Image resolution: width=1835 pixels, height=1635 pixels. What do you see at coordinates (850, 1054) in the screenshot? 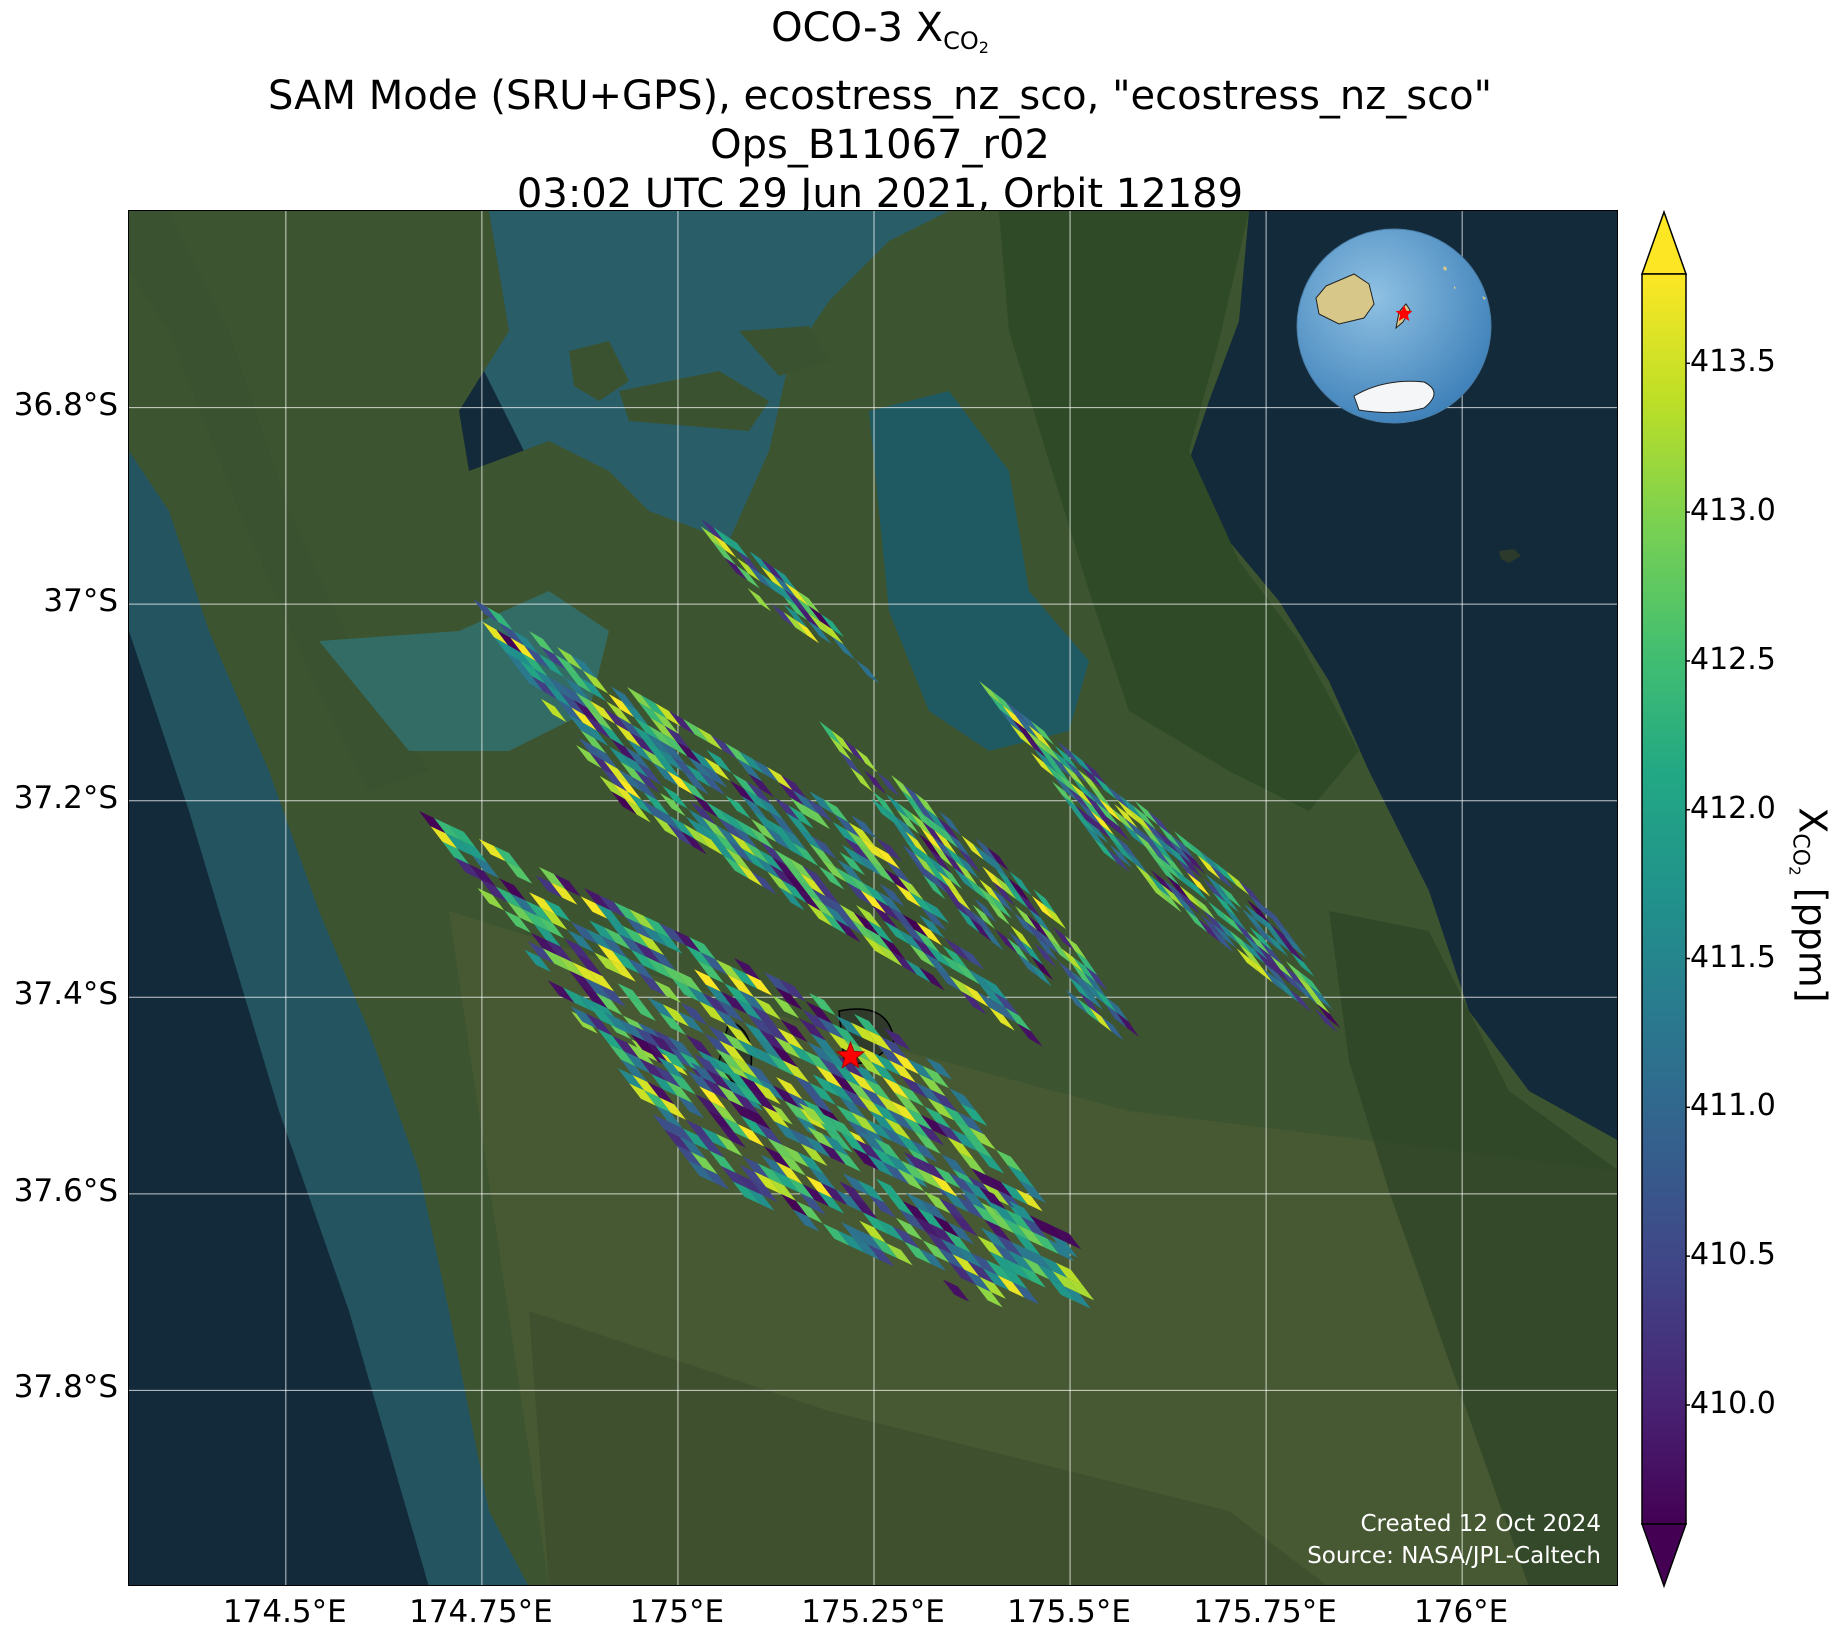
I see `target-star-marker` at bounding box center [850, 1054].